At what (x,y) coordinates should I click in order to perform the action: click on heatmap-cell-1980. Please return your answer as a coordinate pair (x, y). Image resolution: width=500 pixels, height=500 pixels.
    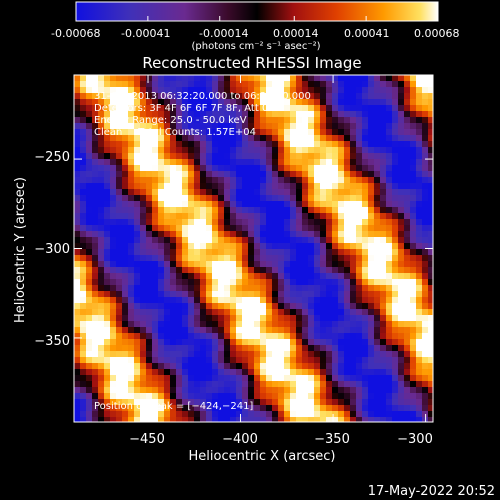
    Looking at the image, I should click on (77, 276).